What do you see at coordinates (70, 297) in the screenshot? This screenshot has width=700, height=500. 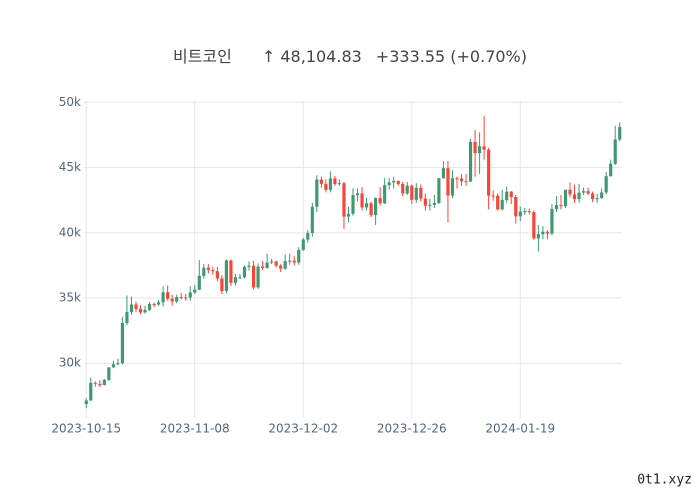 I see `y-tick-label: 35k` at bounding box center [70, 297].